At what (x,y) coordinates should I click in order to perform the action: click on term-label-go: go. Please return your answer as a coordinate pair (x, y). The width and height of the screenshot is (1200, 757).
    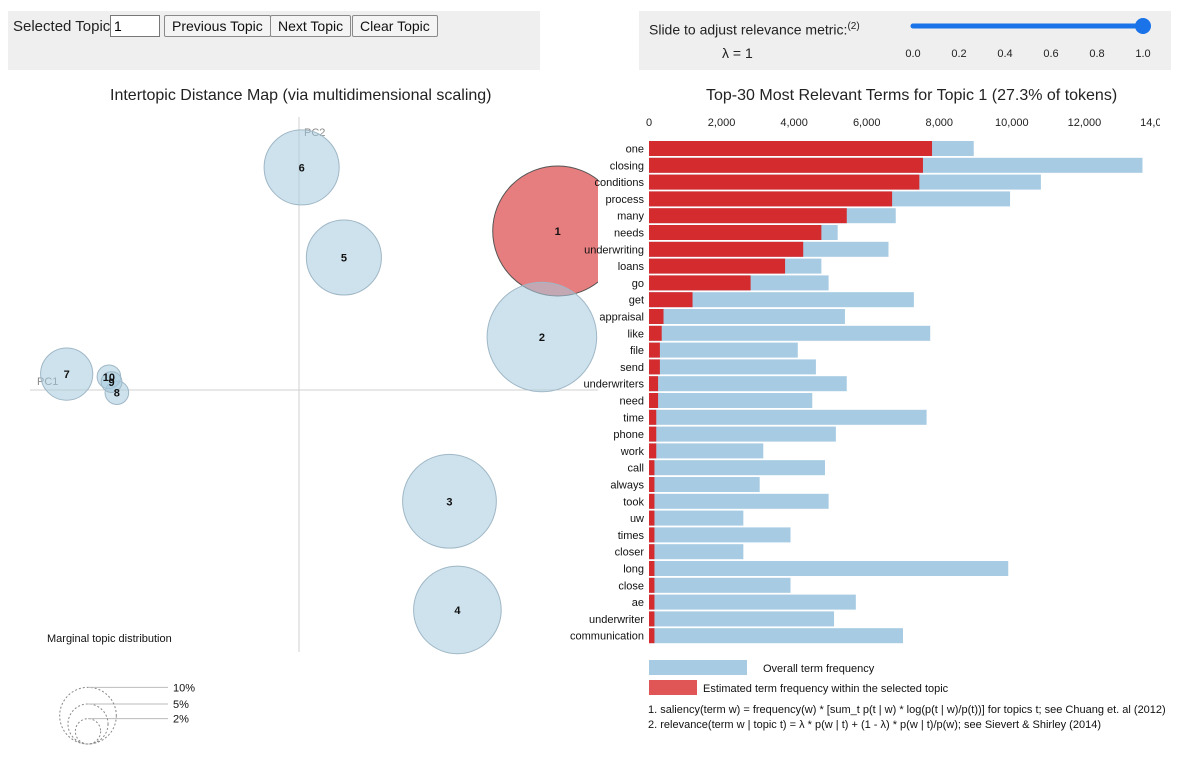
    Looking at the image, I should click on (638, 284).